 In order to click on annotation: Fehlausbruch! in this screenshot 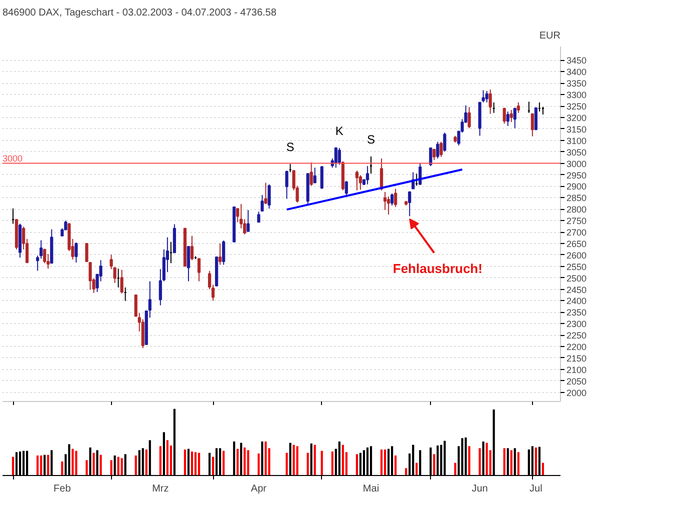, I will do `click(437, 268)`.